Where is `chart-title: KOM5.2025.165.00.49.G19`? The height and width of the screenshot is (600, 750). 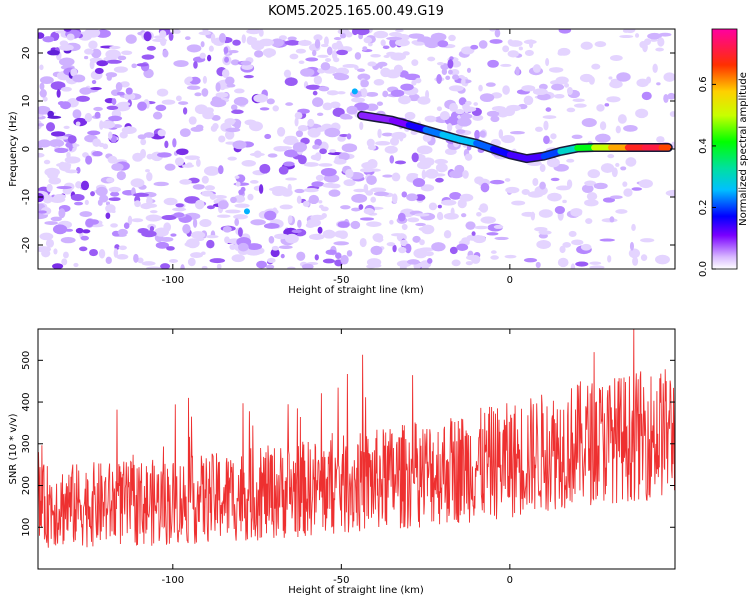
chart-title: KOM5.2025.165.00.49.G19 is located at coordinates (356, 11).